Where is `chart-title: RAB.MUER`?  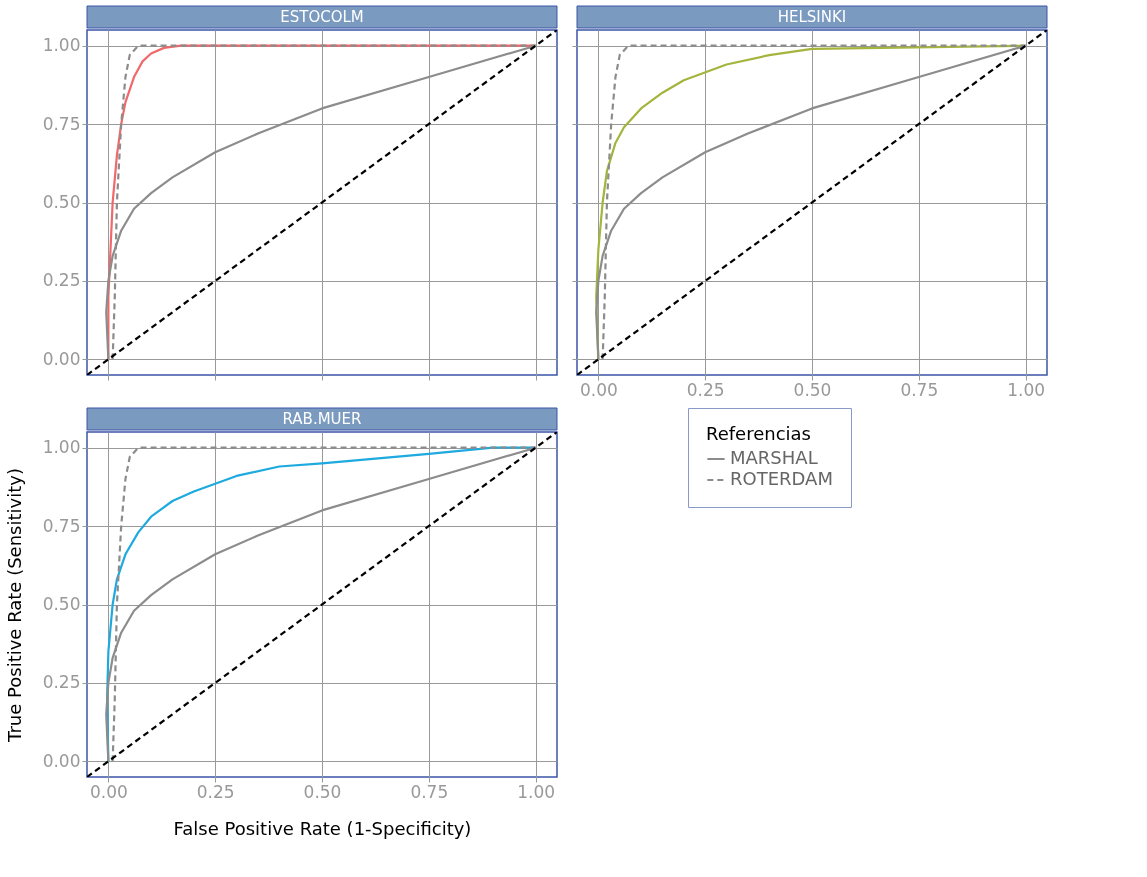
chart-title: RAB.MUER is located at coordinates (322, 419).